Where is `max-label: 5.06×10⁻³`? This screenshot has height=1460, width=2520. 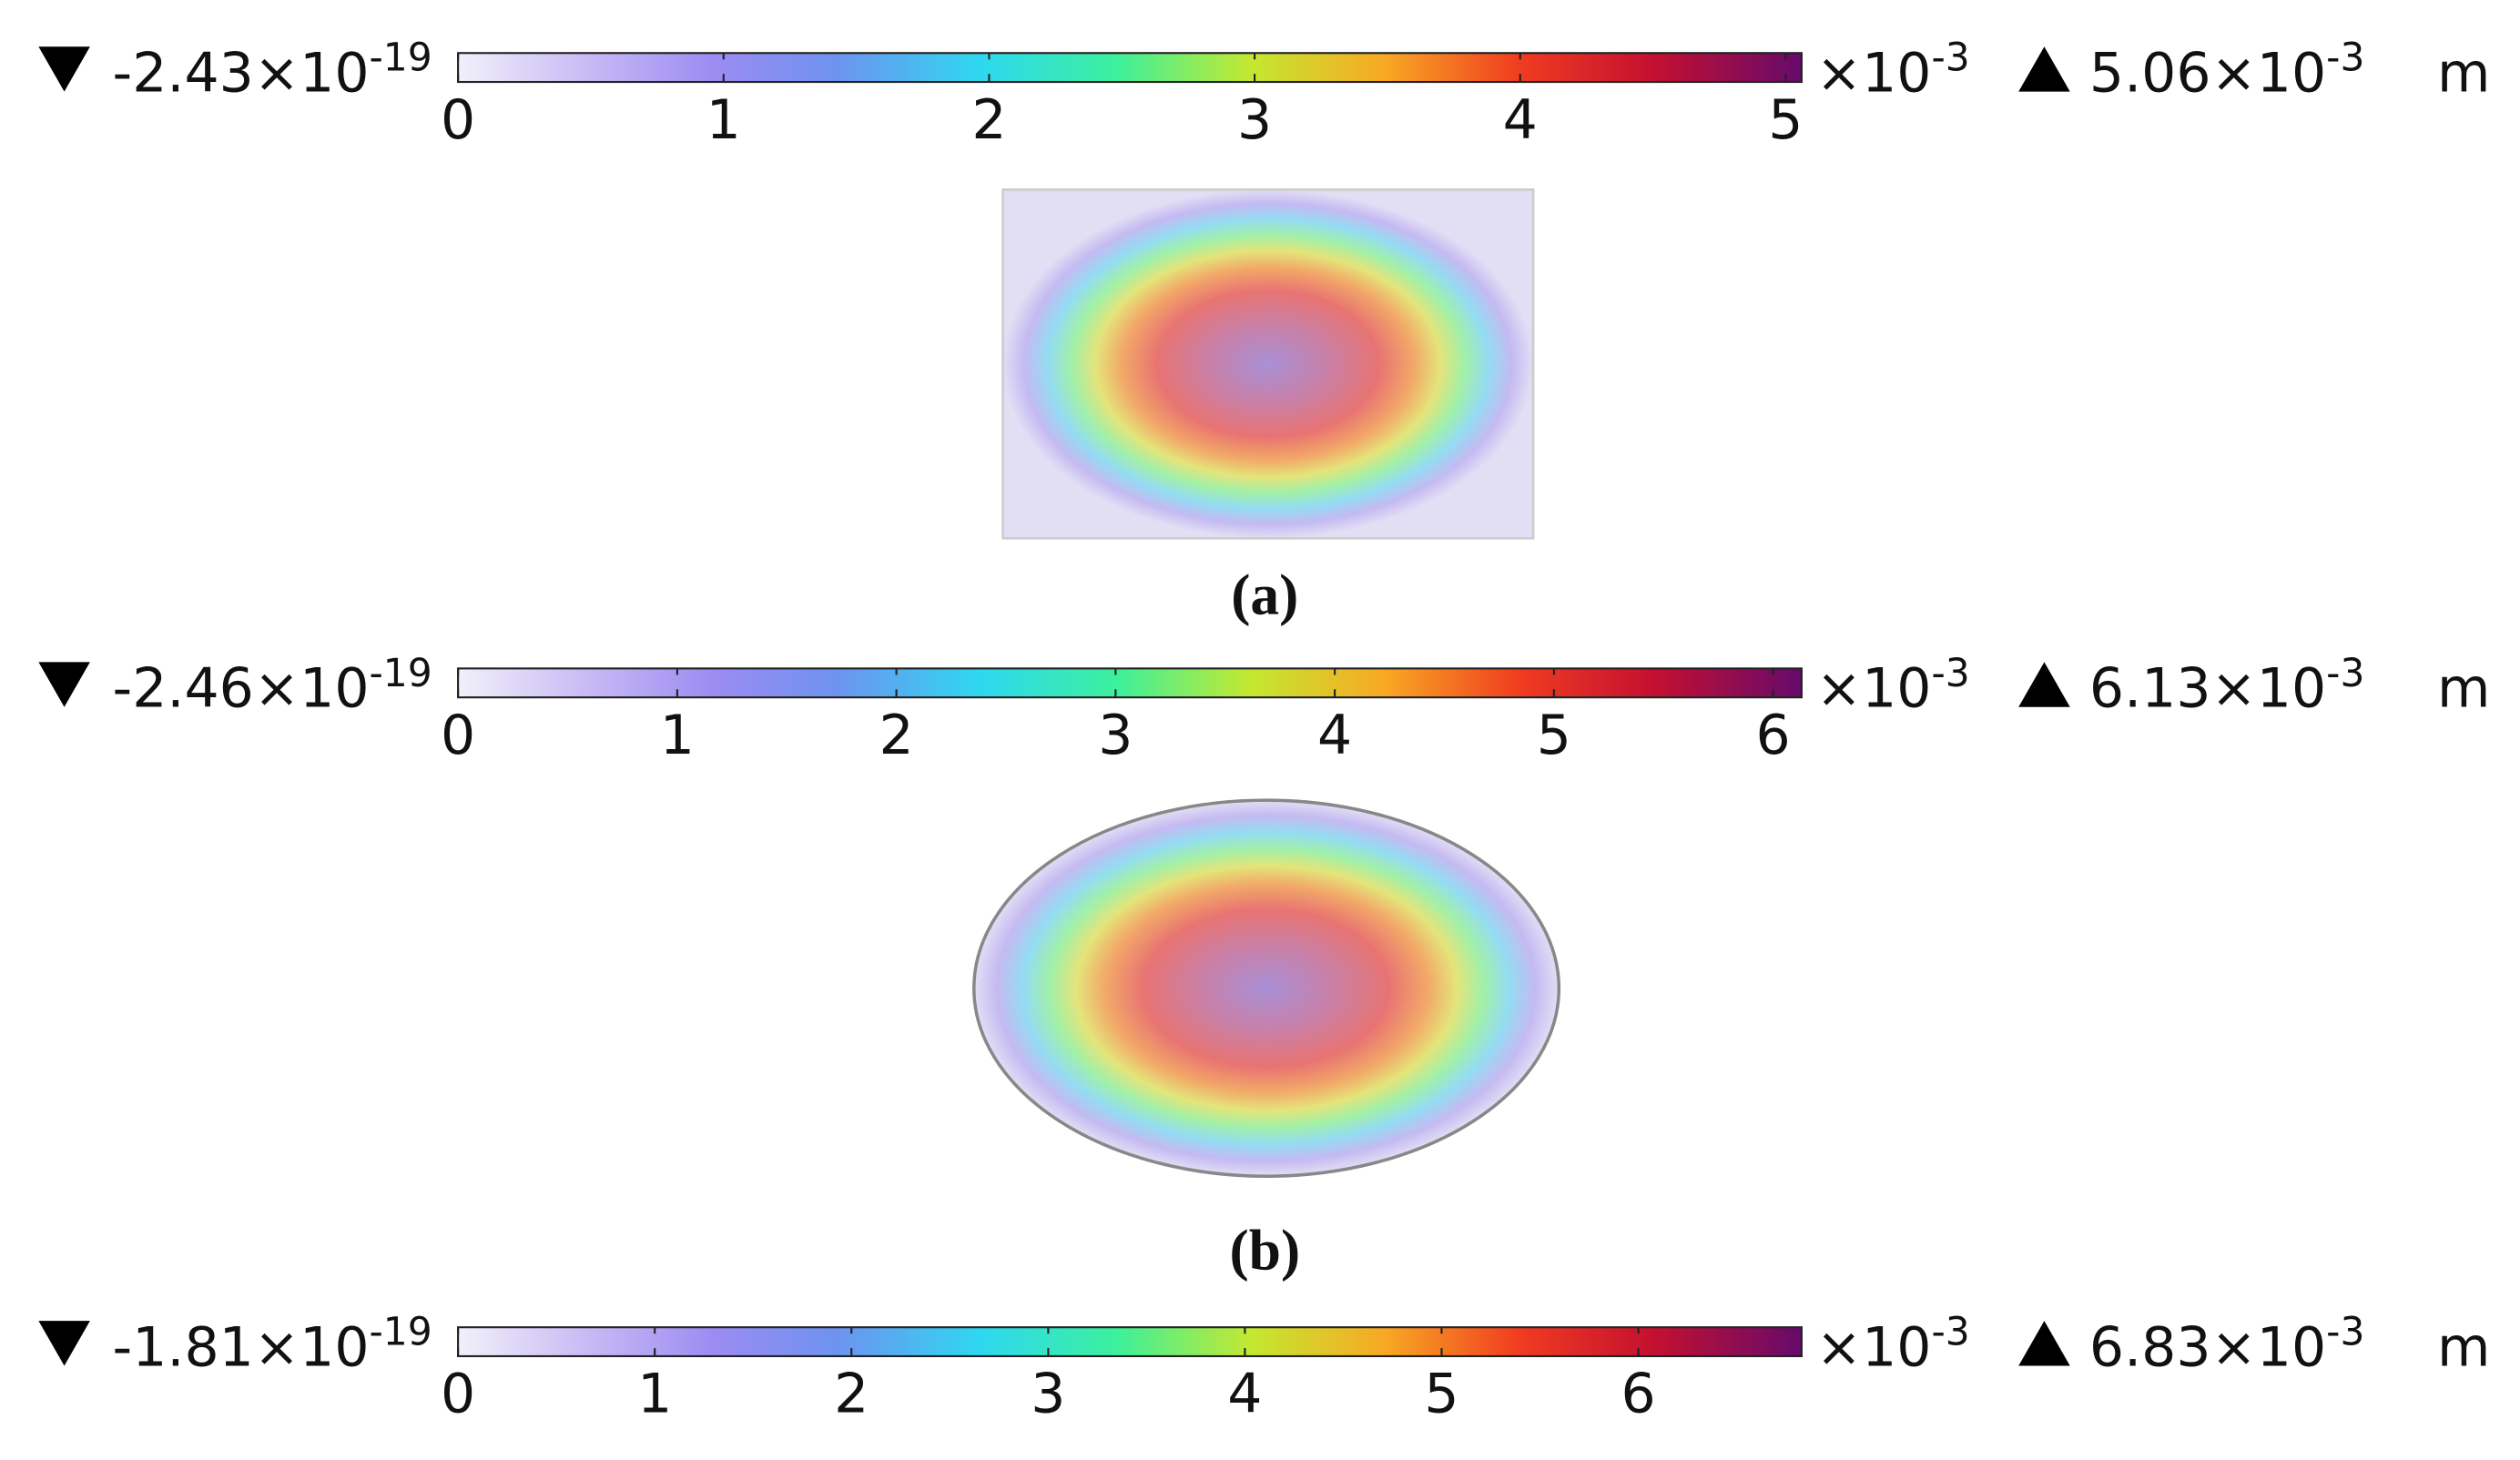
max-label: 5.06×10⁻³ is located at coordinates (2227, 70).